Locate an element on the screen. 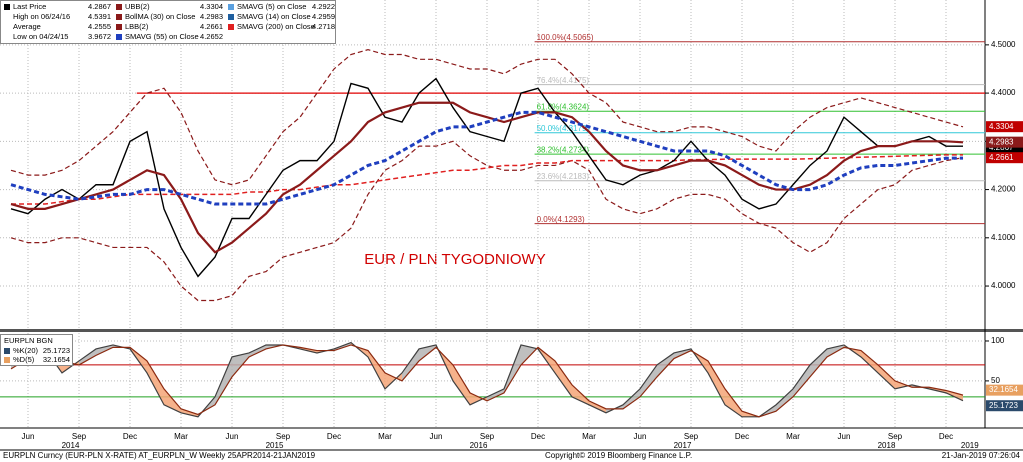 The image size is (1023, 462). legend-label: UBB(2) is located at coordinates (137, 6).